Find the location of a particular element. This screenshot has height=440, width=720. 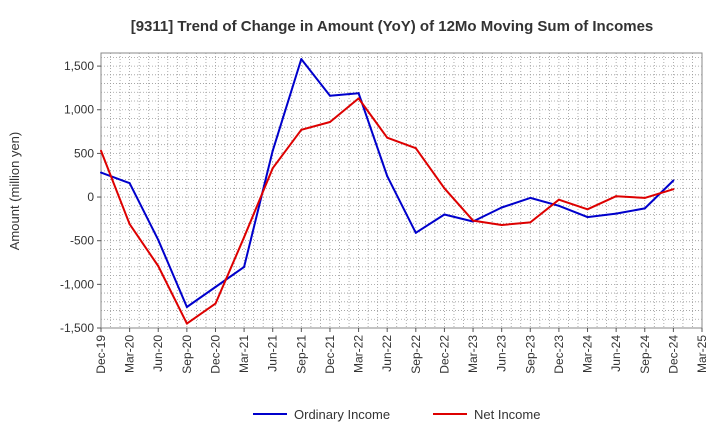

x-tick-label: Sep-20 is located at coordinates (187, 354).